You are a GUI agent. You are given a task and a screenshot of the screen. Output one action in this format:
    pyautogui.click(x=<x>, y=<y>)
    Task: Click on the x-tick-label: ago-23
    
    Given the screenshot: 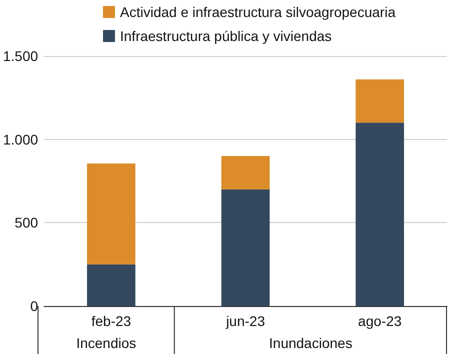 What is the action you would take?
    pyautogui.click(x=380, y=321)
    